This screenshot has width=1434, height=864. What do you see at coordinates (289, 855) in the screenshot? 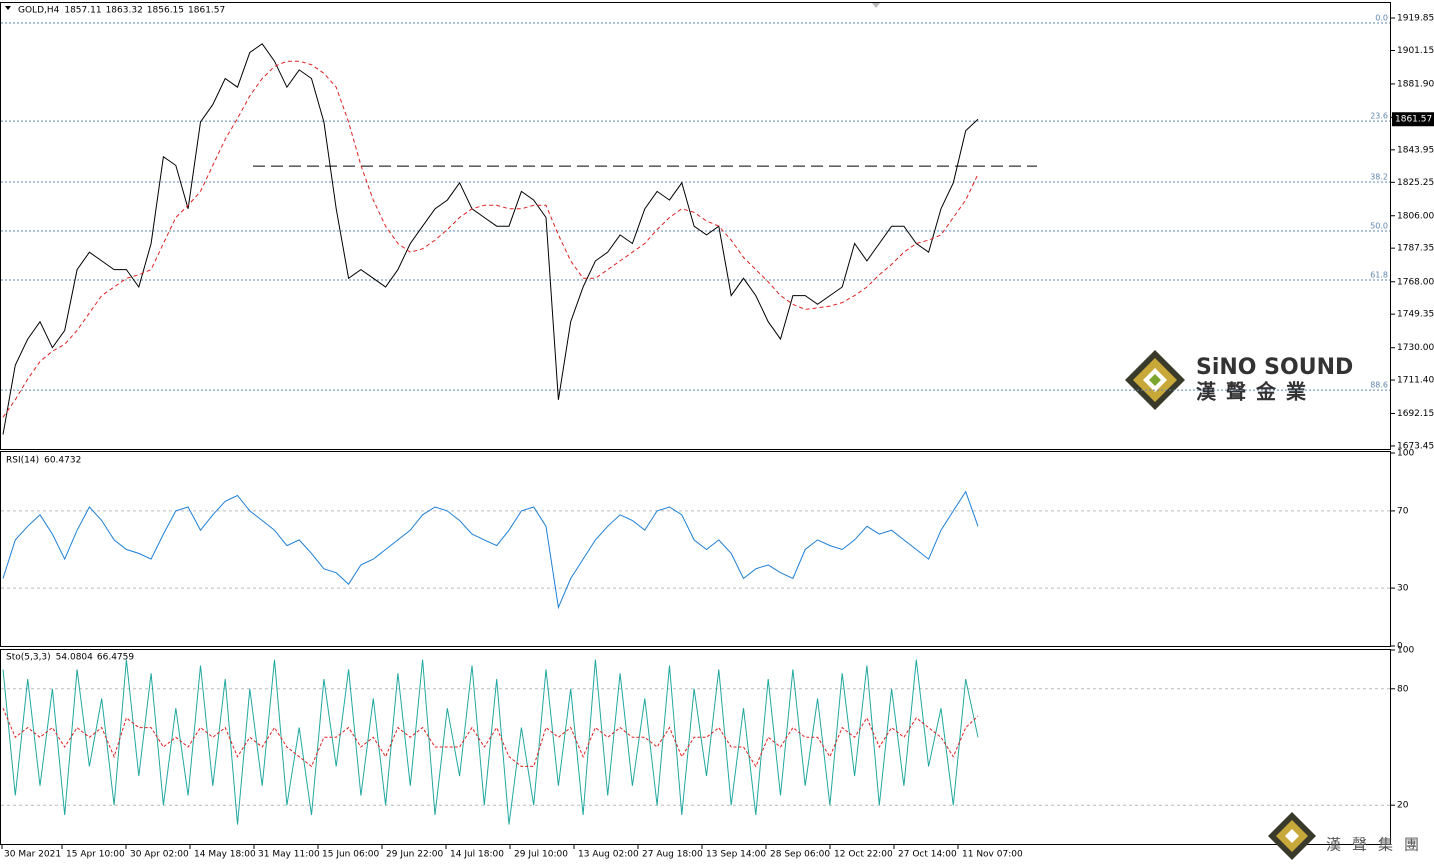
I see `x-tick-label: 31 May 11:00` at bounding box center [289, 855].